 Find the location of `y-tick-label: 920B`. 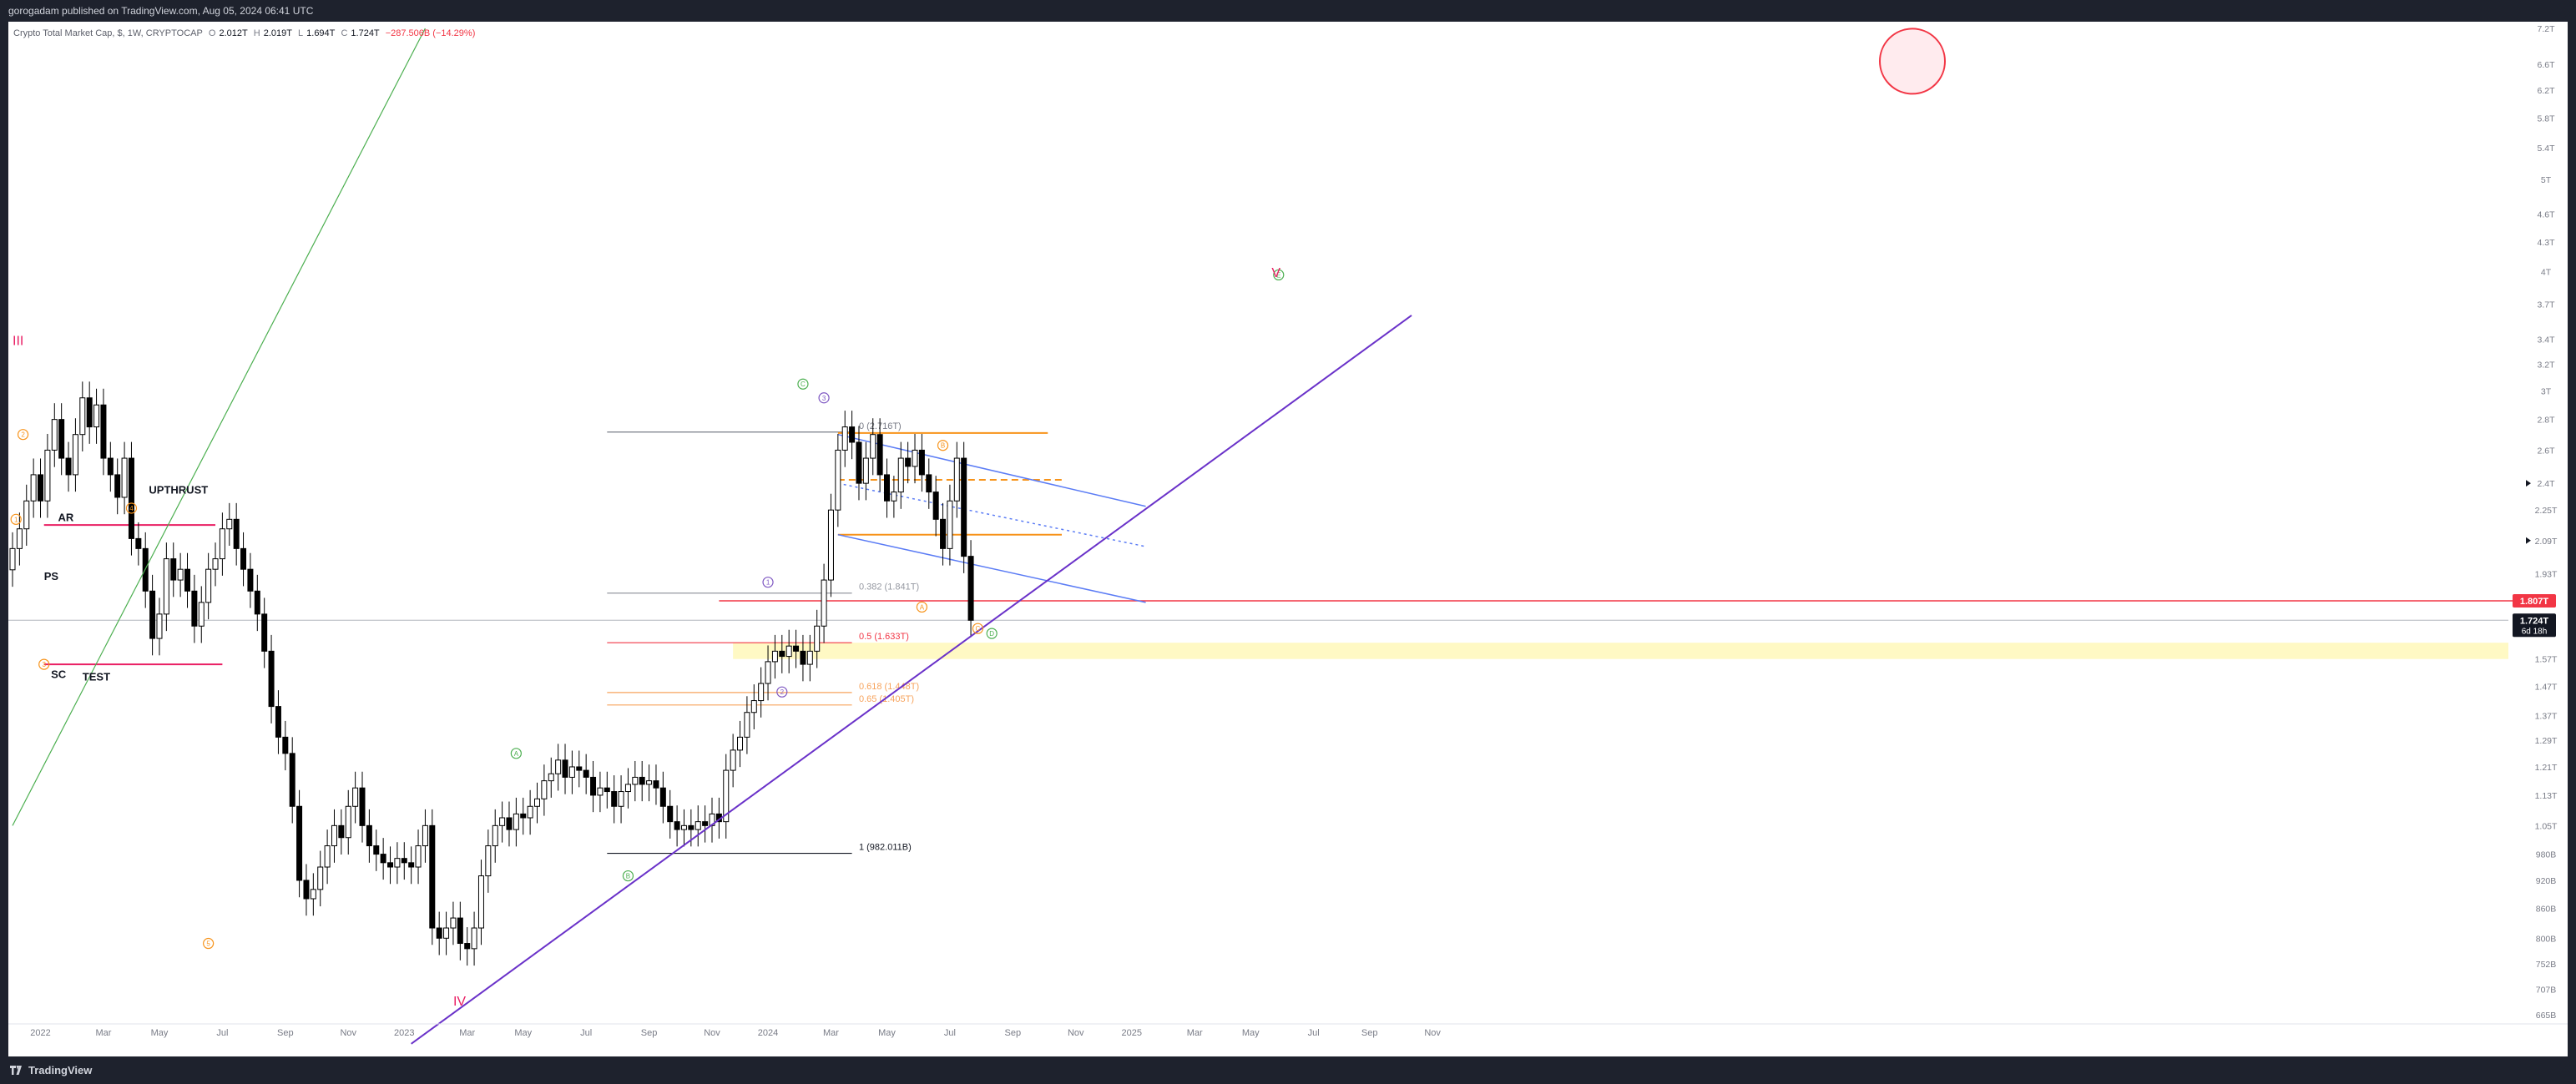

y-tick-label: 920B is located at coordinates (2546, 881).